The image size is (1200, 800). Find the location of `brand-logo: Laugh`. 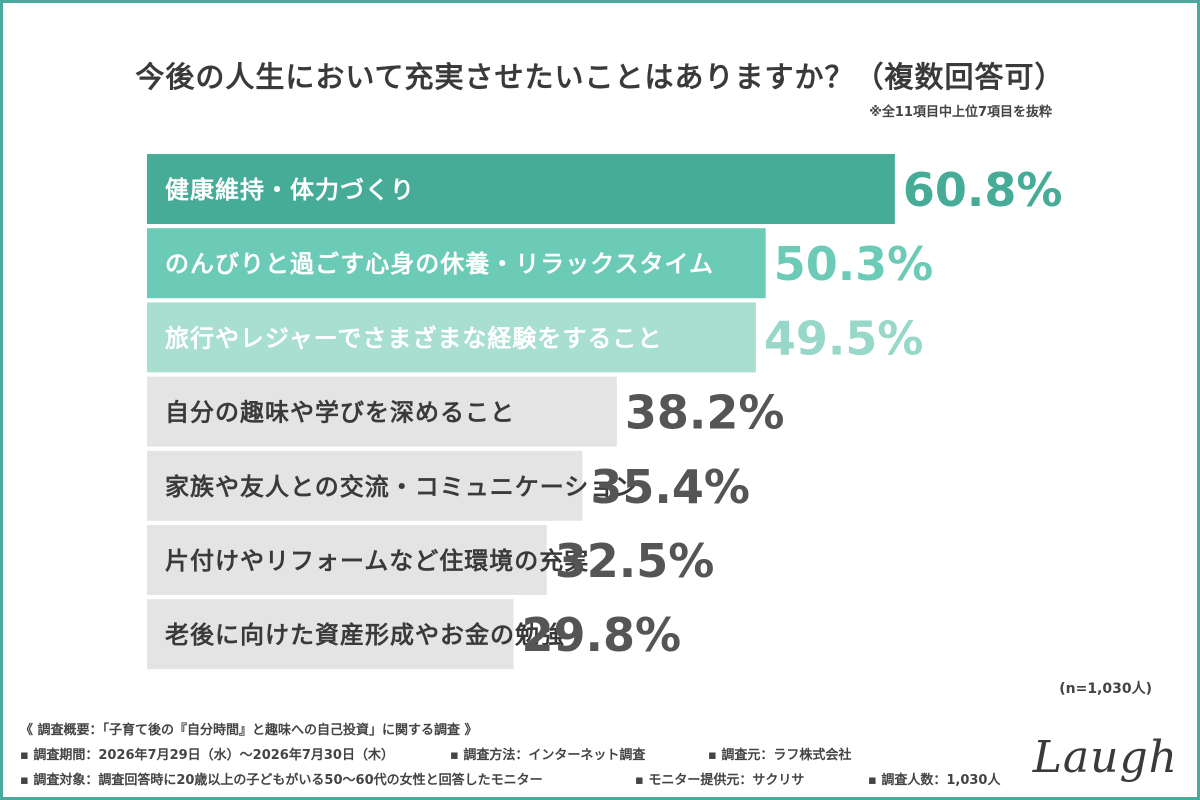

brand-logo: Laugh is located at coordinates (1105, 757).